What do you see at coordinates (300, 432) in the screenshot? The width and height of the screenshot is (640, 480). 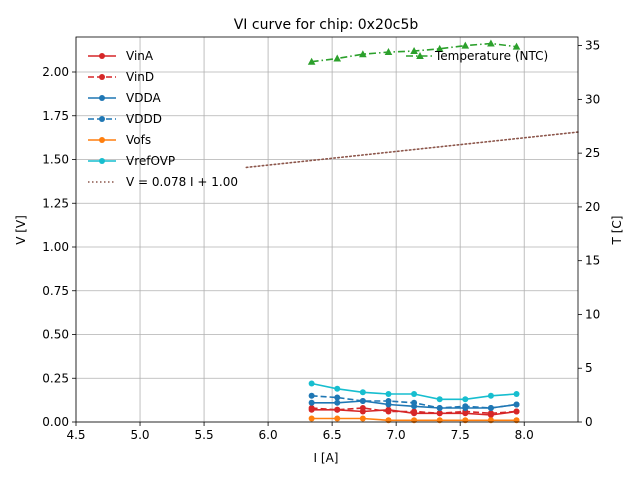 I see `x-axis-ticks: 4.5 5.0 5.5 6.0 6.5 7.0 7.5 8.0` at bounding box center [300, 432].